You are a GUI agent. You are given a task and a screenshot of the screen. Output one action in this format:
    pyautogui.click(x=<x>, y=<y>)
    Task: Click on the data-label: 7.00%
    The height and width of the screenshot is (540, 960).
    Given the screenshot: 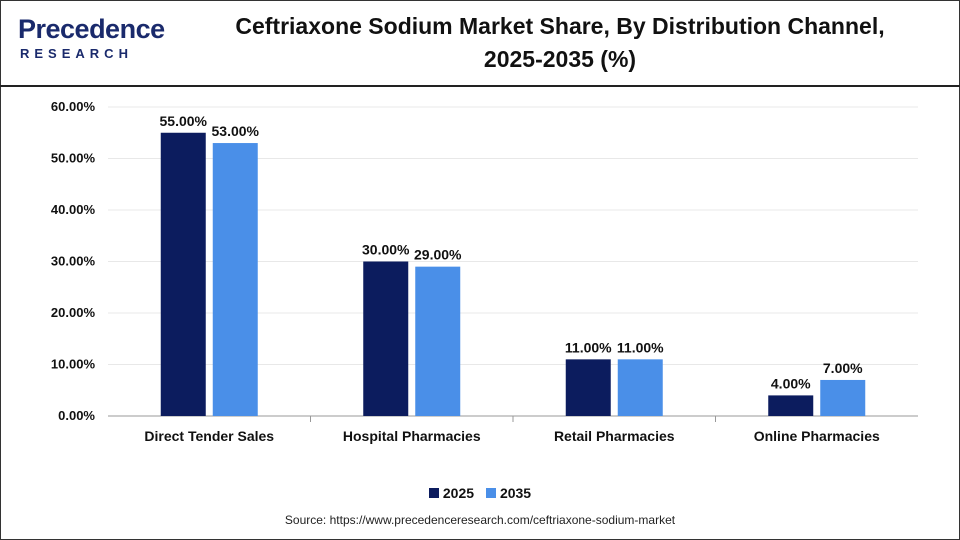 What is the action you would take?
    pyautogui.click(x=843, y=368)
    